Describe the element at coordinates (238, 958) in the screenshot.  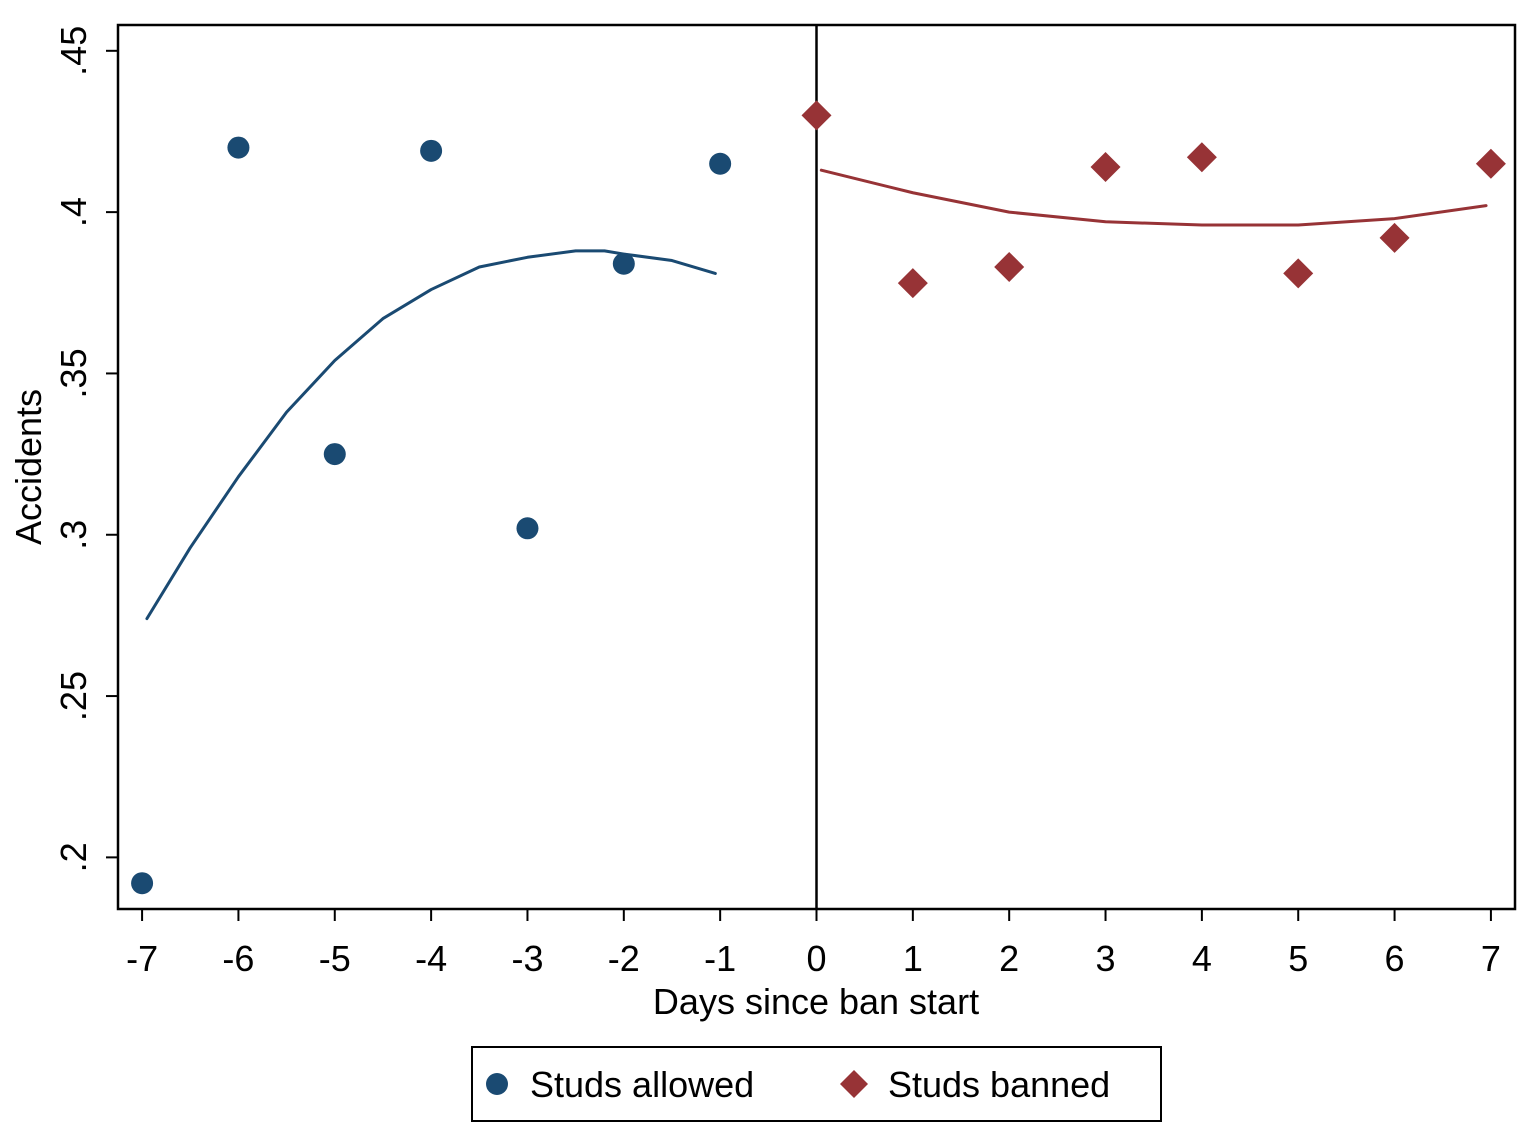
I see `x-tick-label: -6` at that location.